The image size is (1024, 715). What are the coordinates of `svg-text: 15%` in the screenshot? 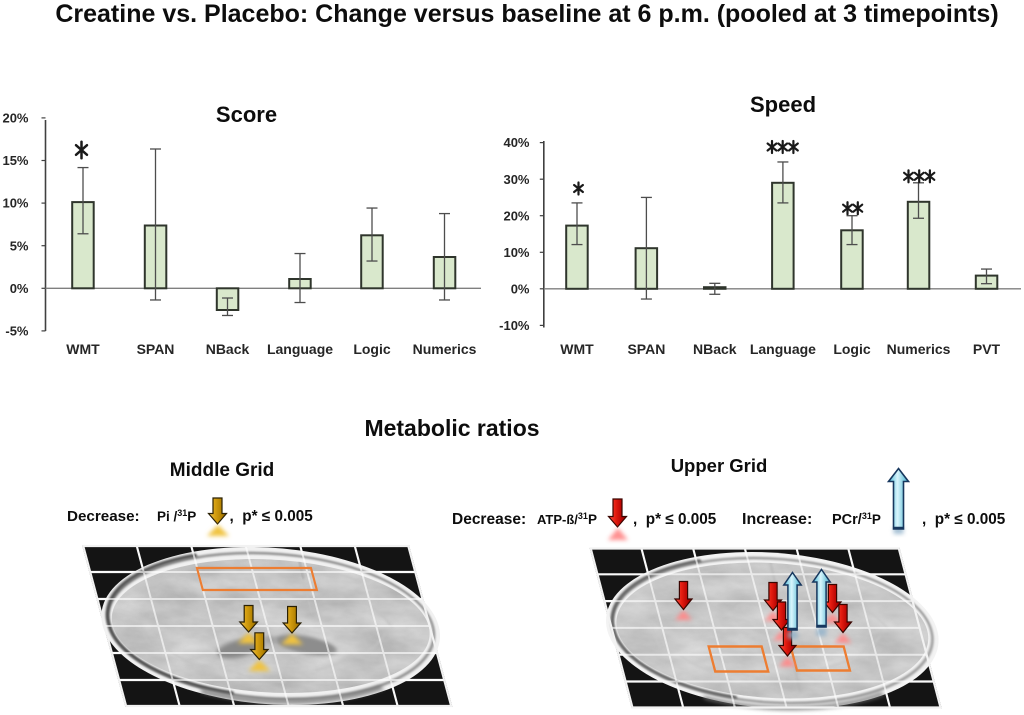 It's located at (15, 160).